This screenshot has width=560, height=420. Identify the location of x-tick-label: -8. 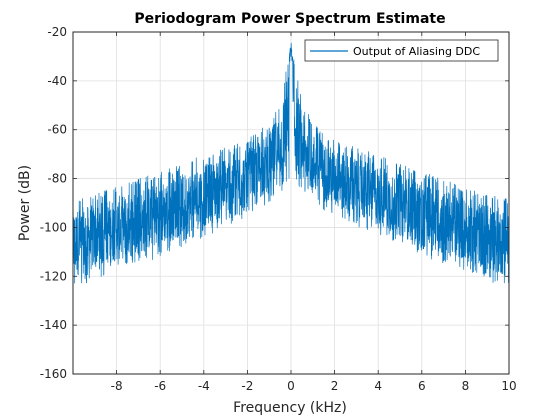
(117, 386).